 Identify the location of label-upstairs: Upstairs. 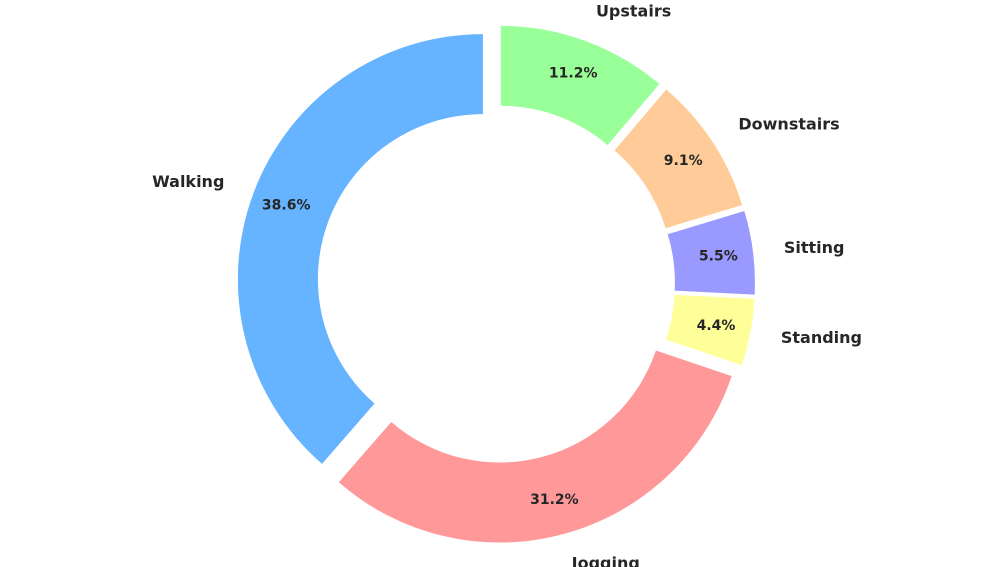
(633, 10).